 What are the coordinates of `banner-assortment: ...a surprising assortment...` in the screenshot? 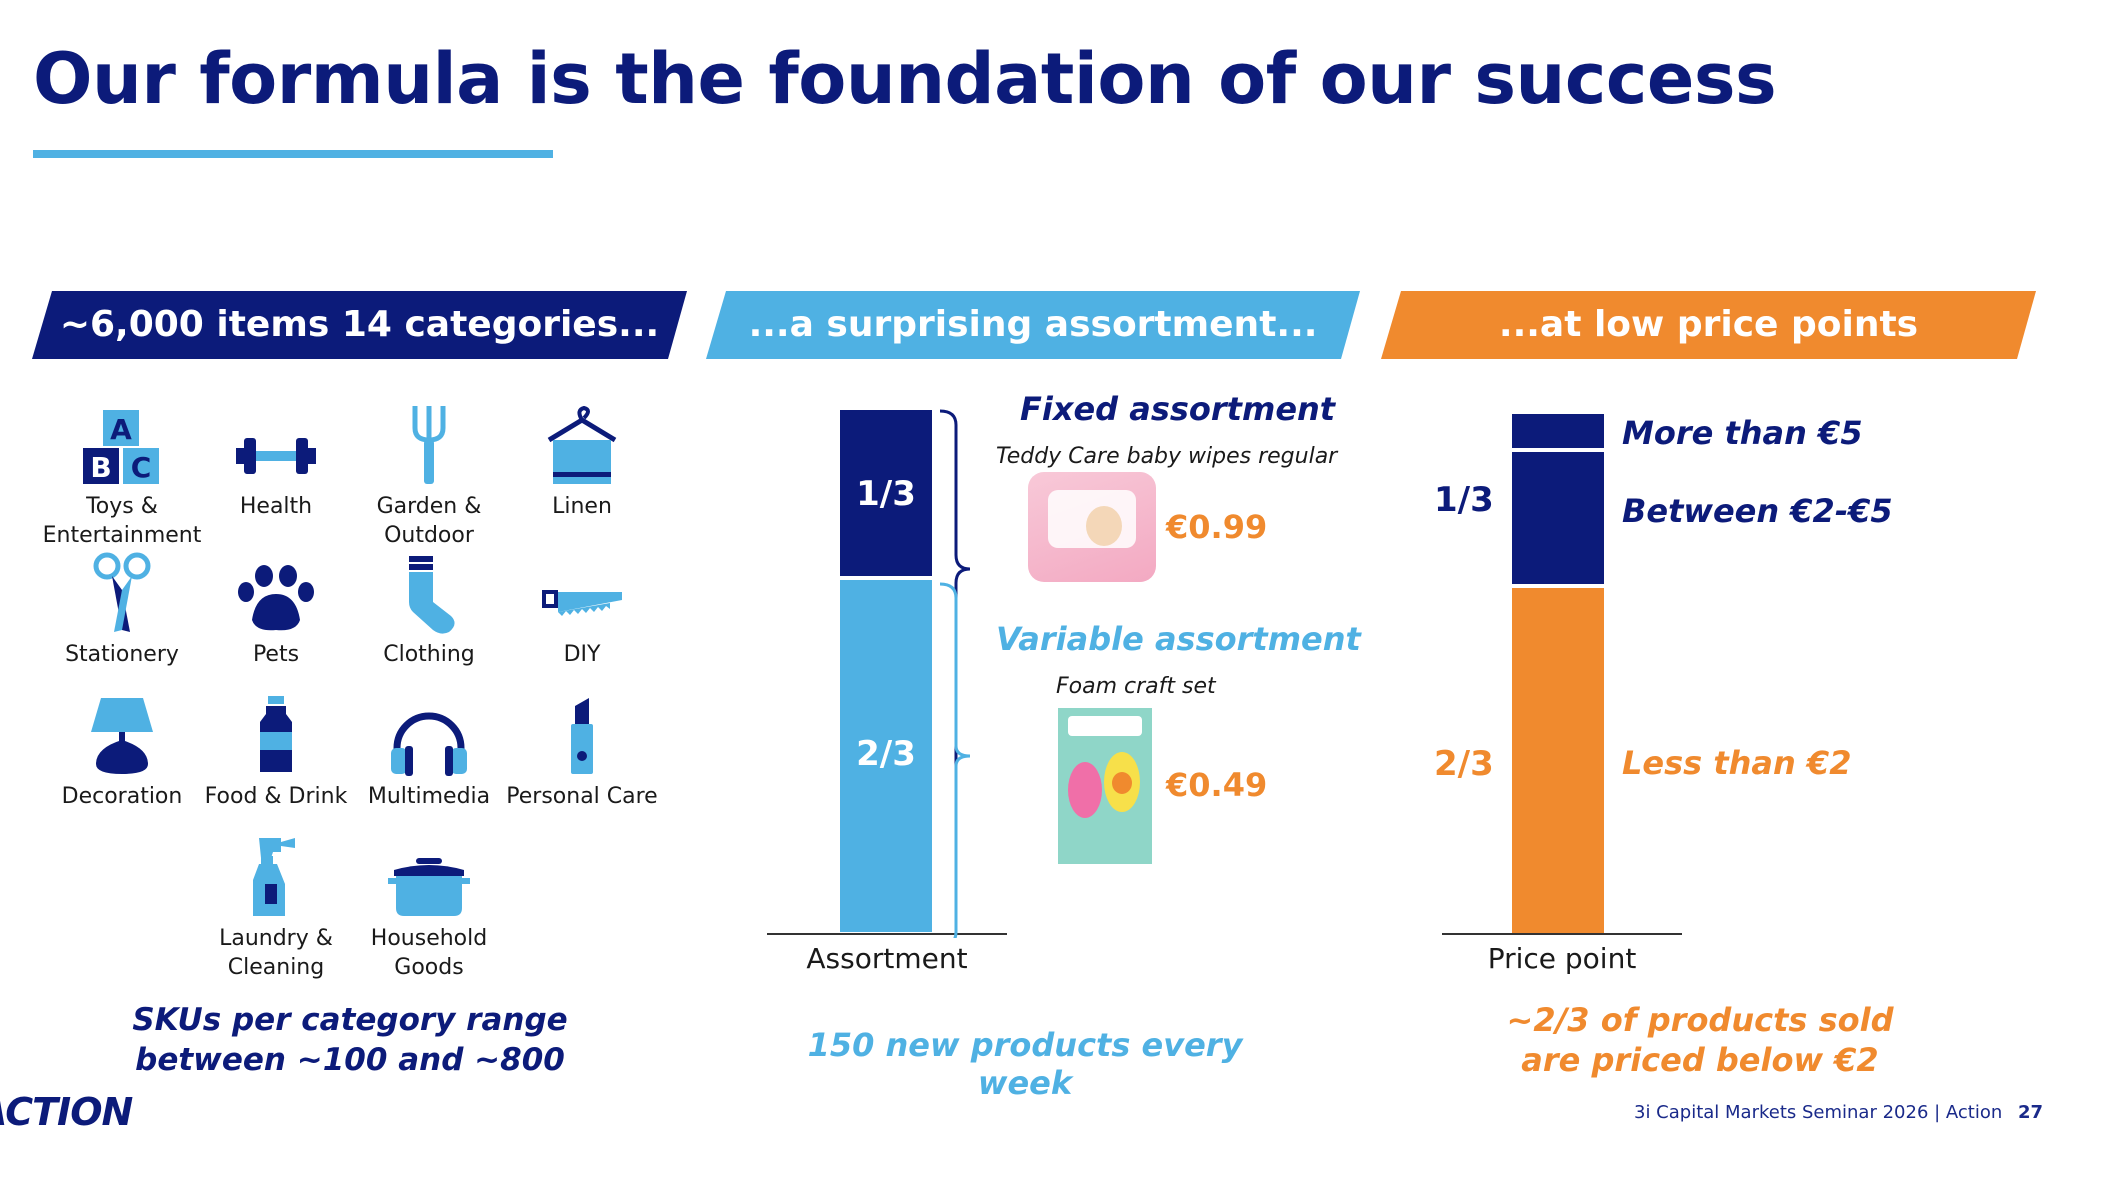 It's located at (1033, 325).